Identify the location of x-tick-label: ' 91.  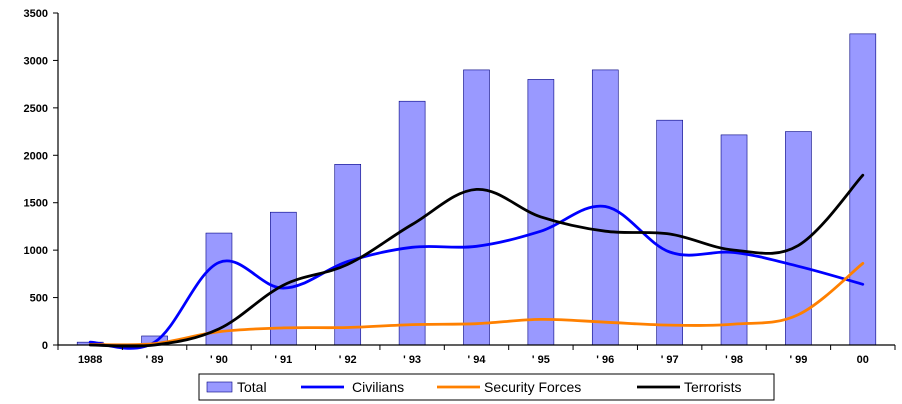
(283, 360).